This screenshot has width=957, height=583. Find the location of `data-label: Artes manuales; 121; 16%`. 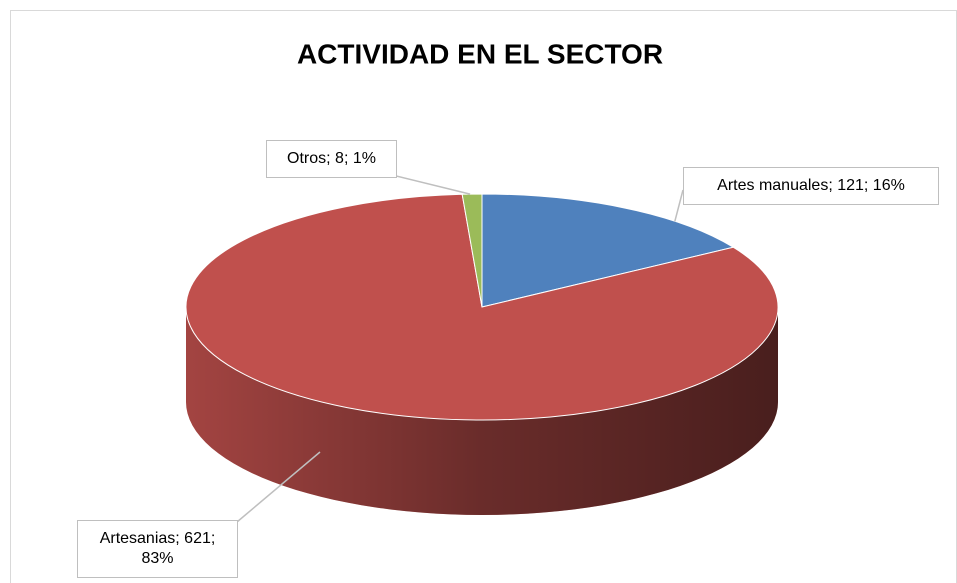

data-label: Artes manuales; 121; 16% is located at coordinates (811, 186).